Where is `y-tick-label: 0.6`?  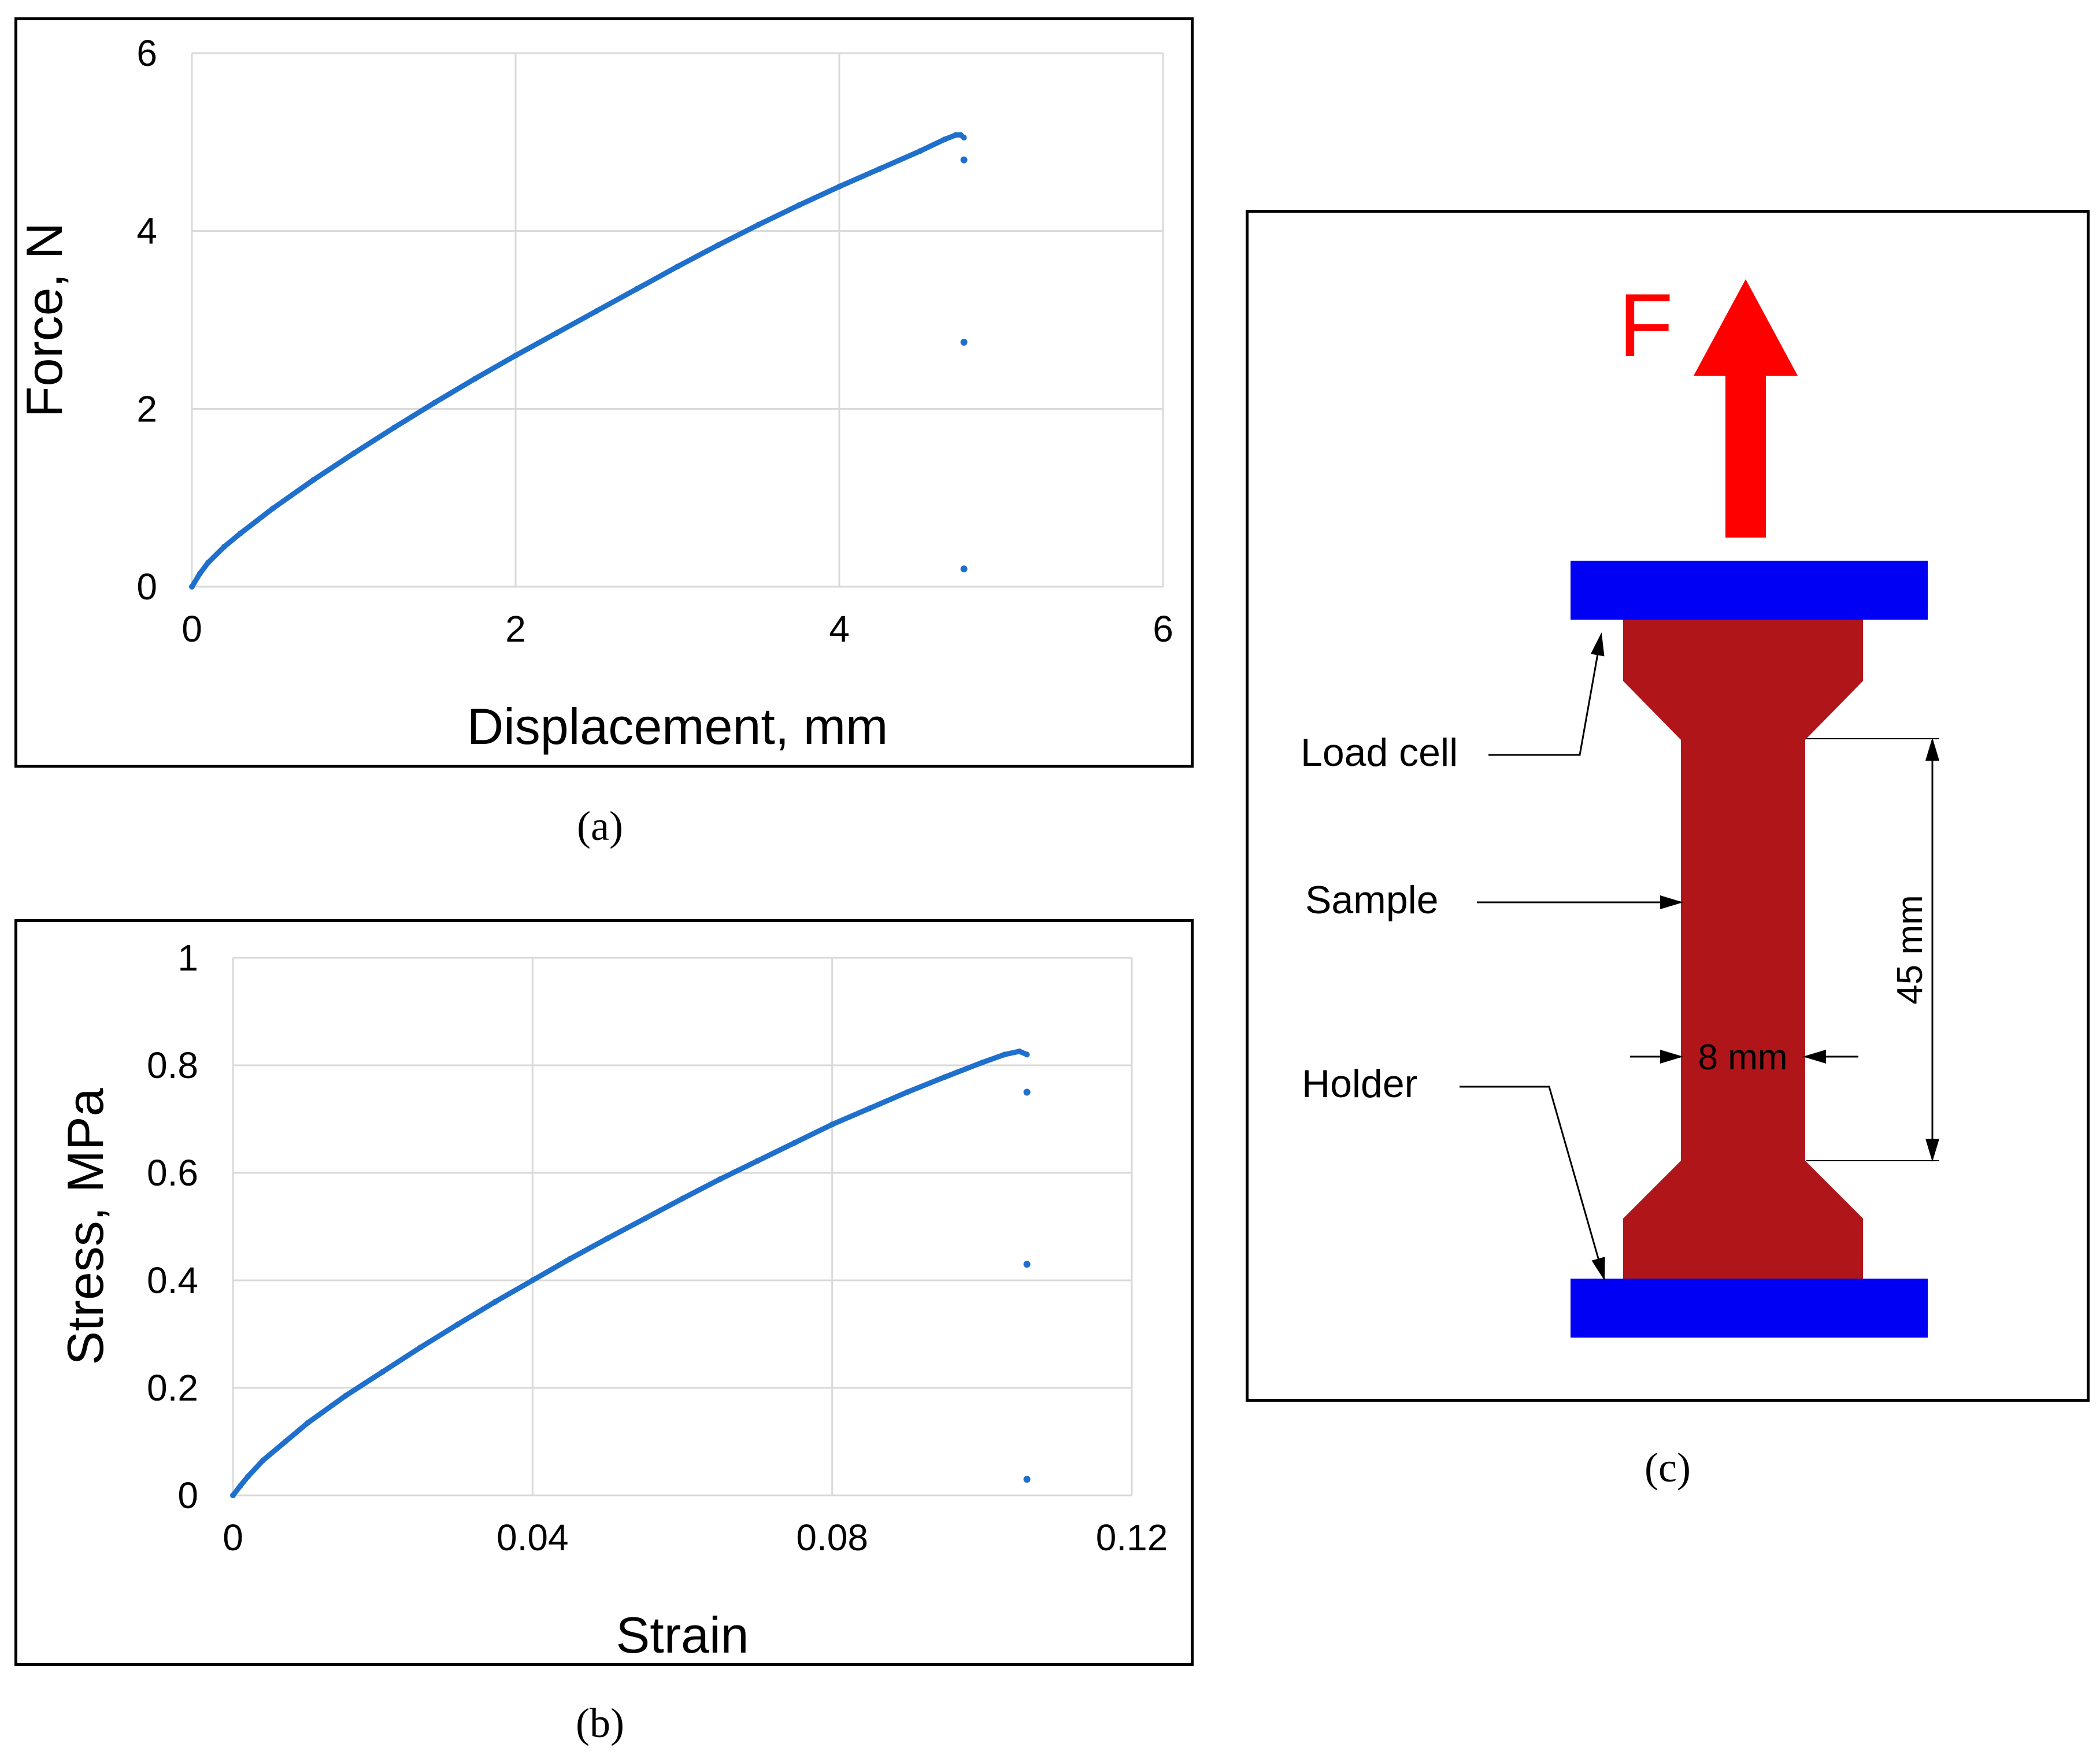
y-tick-label: 0.6 is located at coordinates (173, 1173).